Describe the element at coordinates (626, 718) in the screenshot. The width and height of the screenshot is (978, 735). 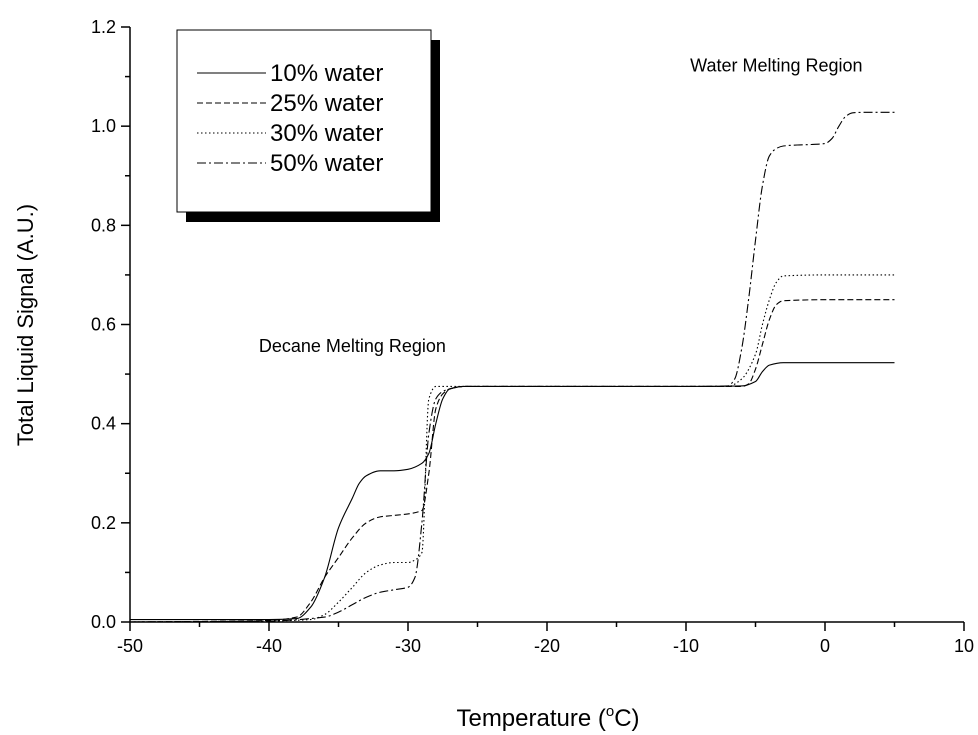
I see `x-axis-label-unit: C)` at that location.